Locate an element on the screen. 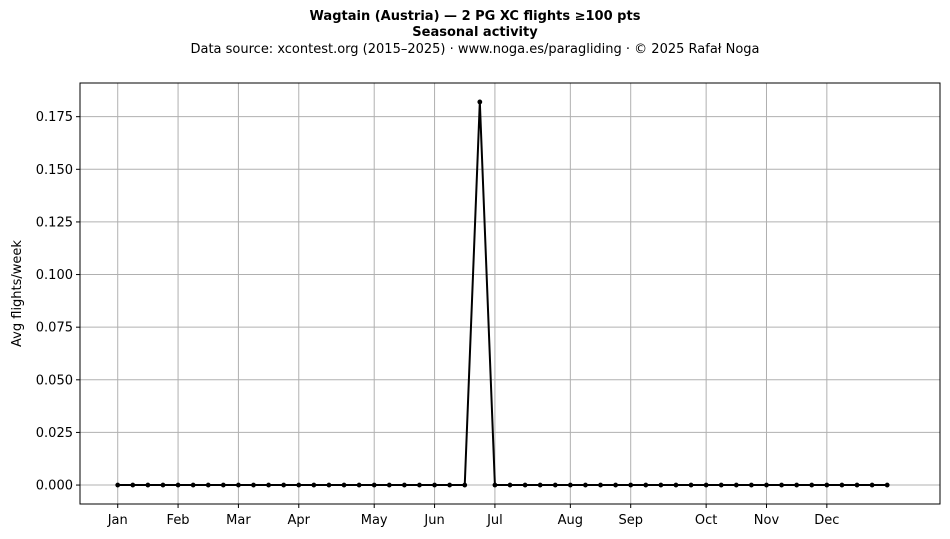 The width and height of the screenshot is (950, 539). y-tick-label: 0.050 is located at coordinates (54, 380).